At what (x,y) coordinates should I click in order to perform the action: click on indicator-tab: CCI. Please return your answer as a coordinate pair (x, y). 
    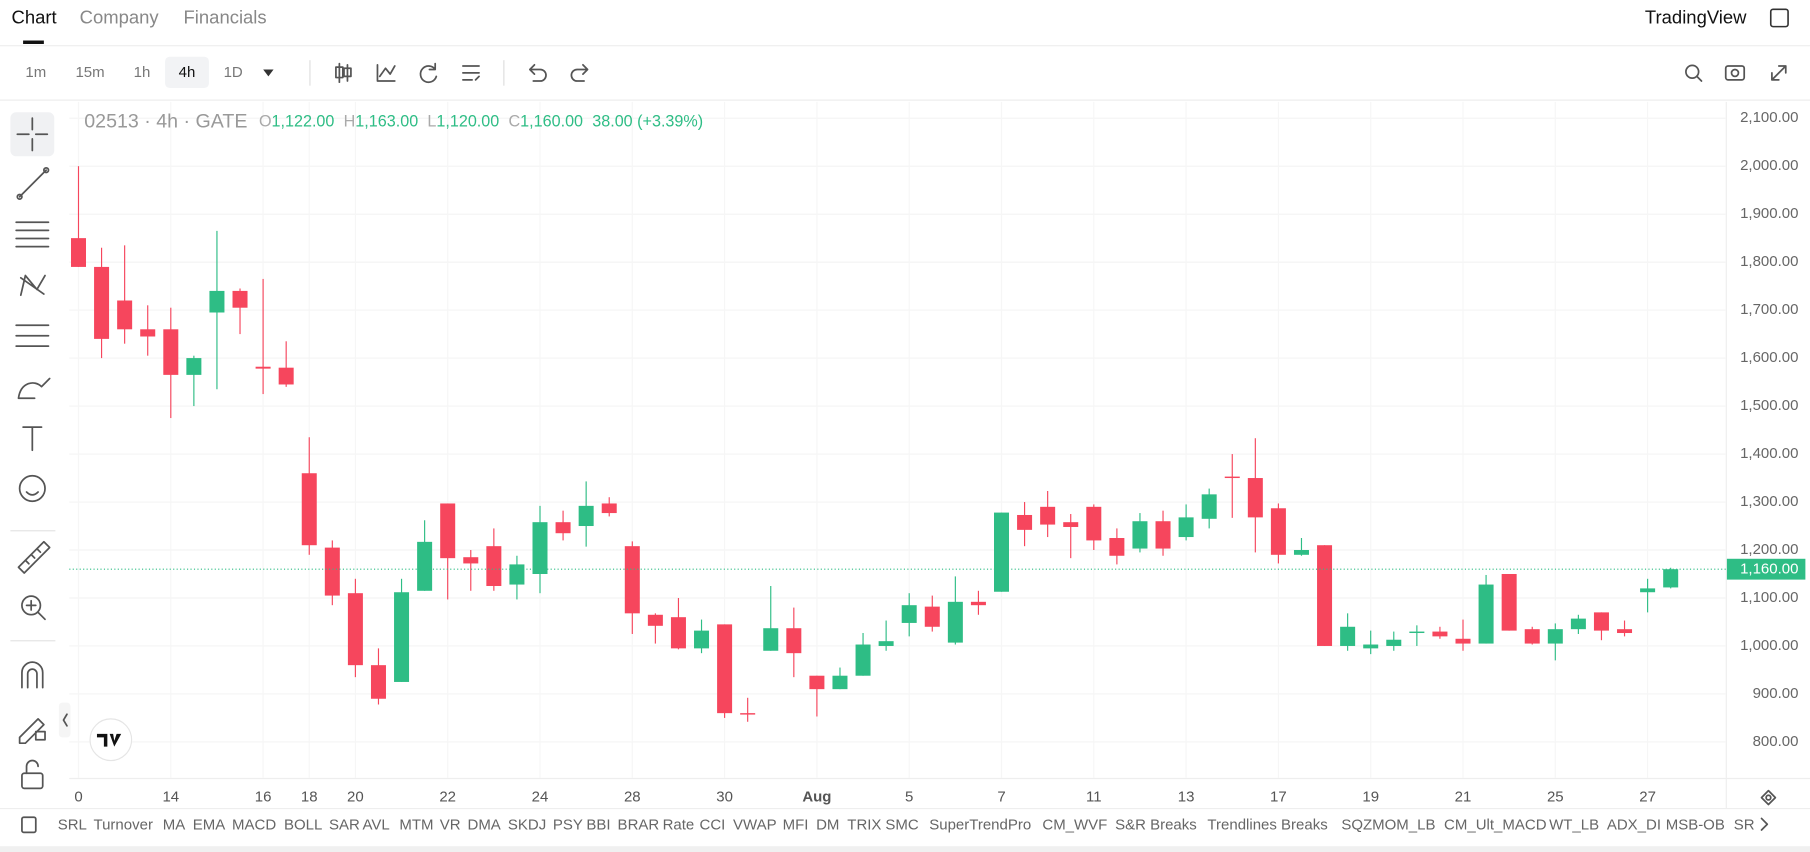
    Looking at the image, I should click on (713, 824).